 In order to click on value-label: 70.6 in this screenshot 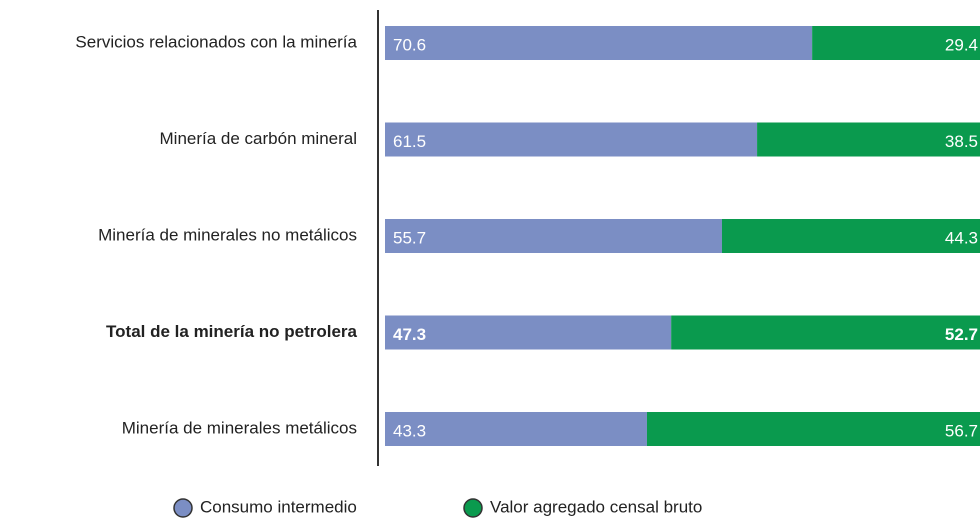, I will do `click(409, 44)`.